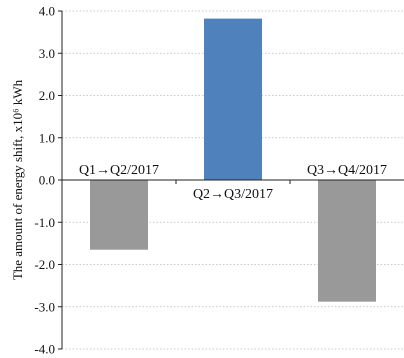 The width and height of the screenshot is (404, 358). I want to click on y-tick-label: 4.0, so click(47, 11).